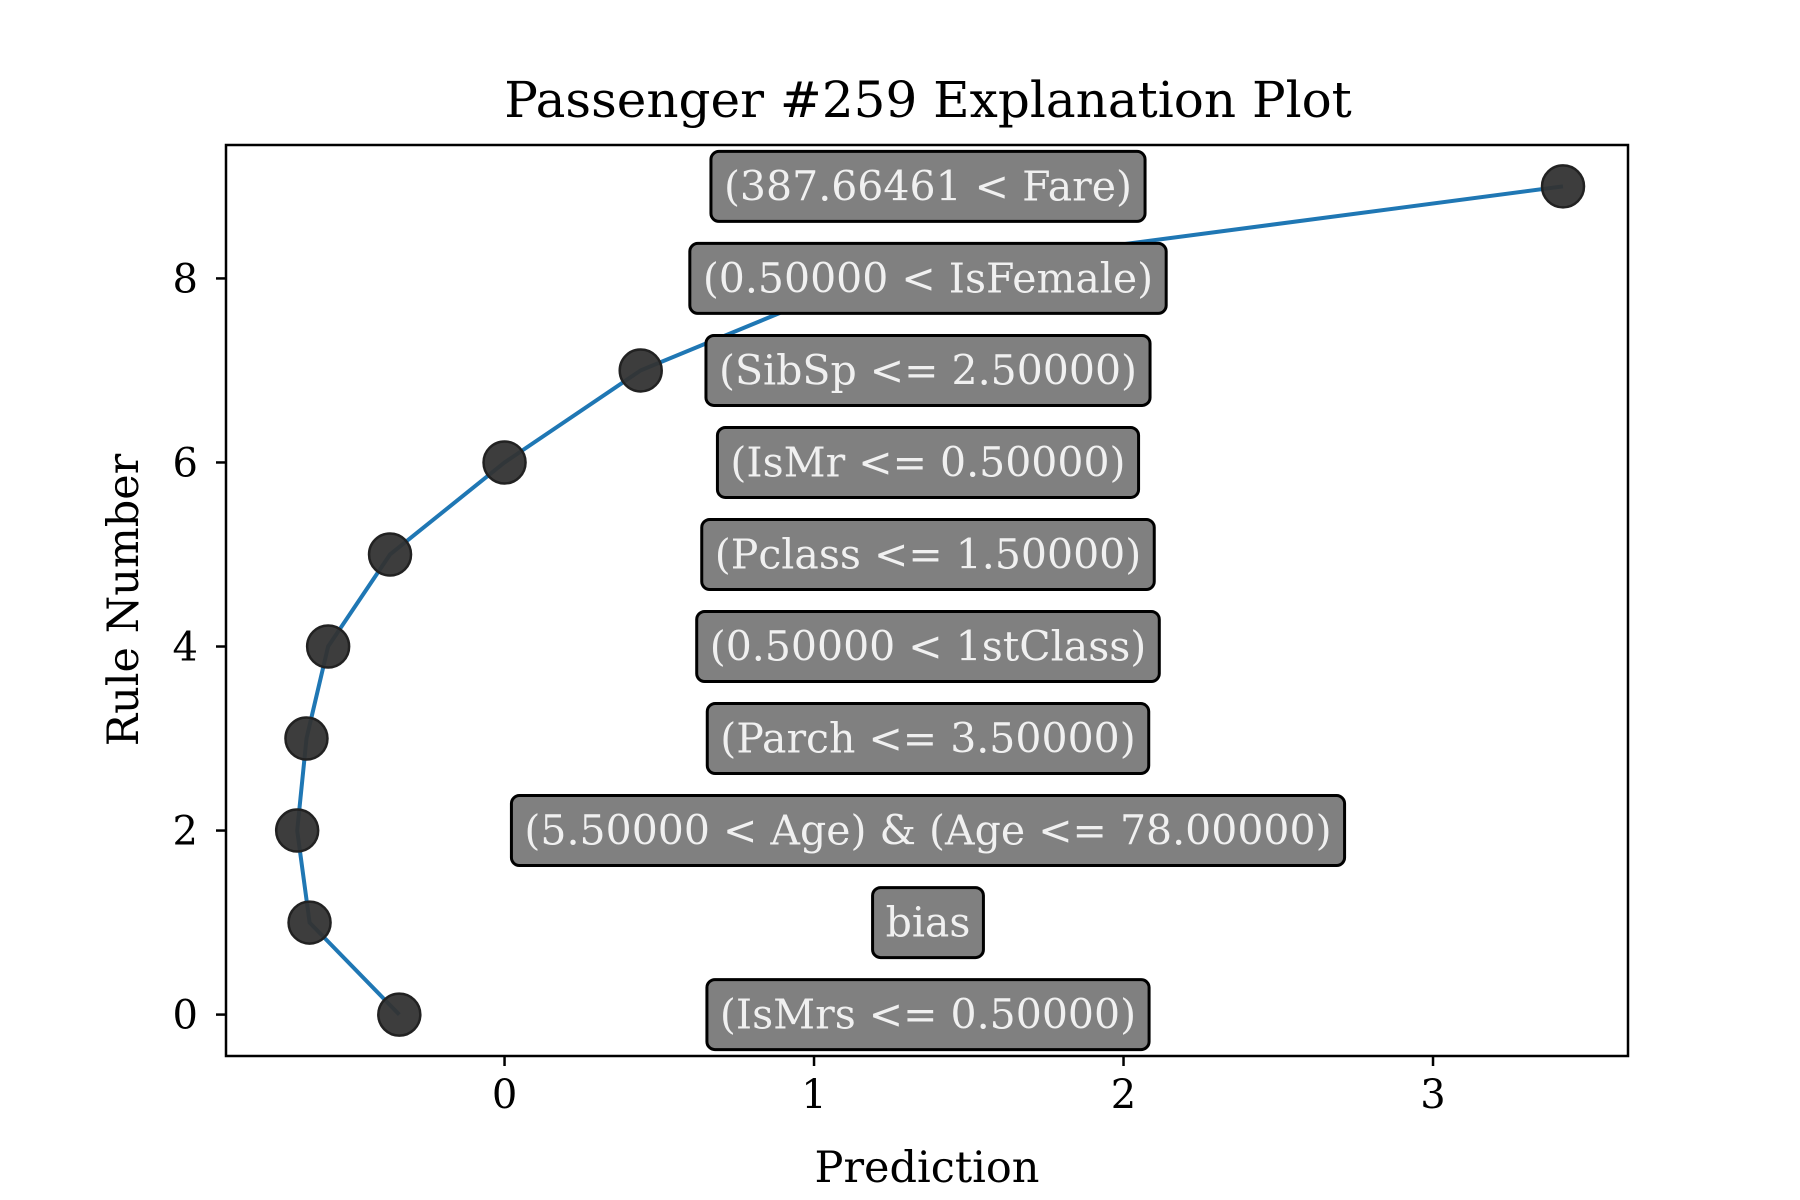  I want to click on rule-label: (IsMrs <= 0.50000), so click(928, 1015).